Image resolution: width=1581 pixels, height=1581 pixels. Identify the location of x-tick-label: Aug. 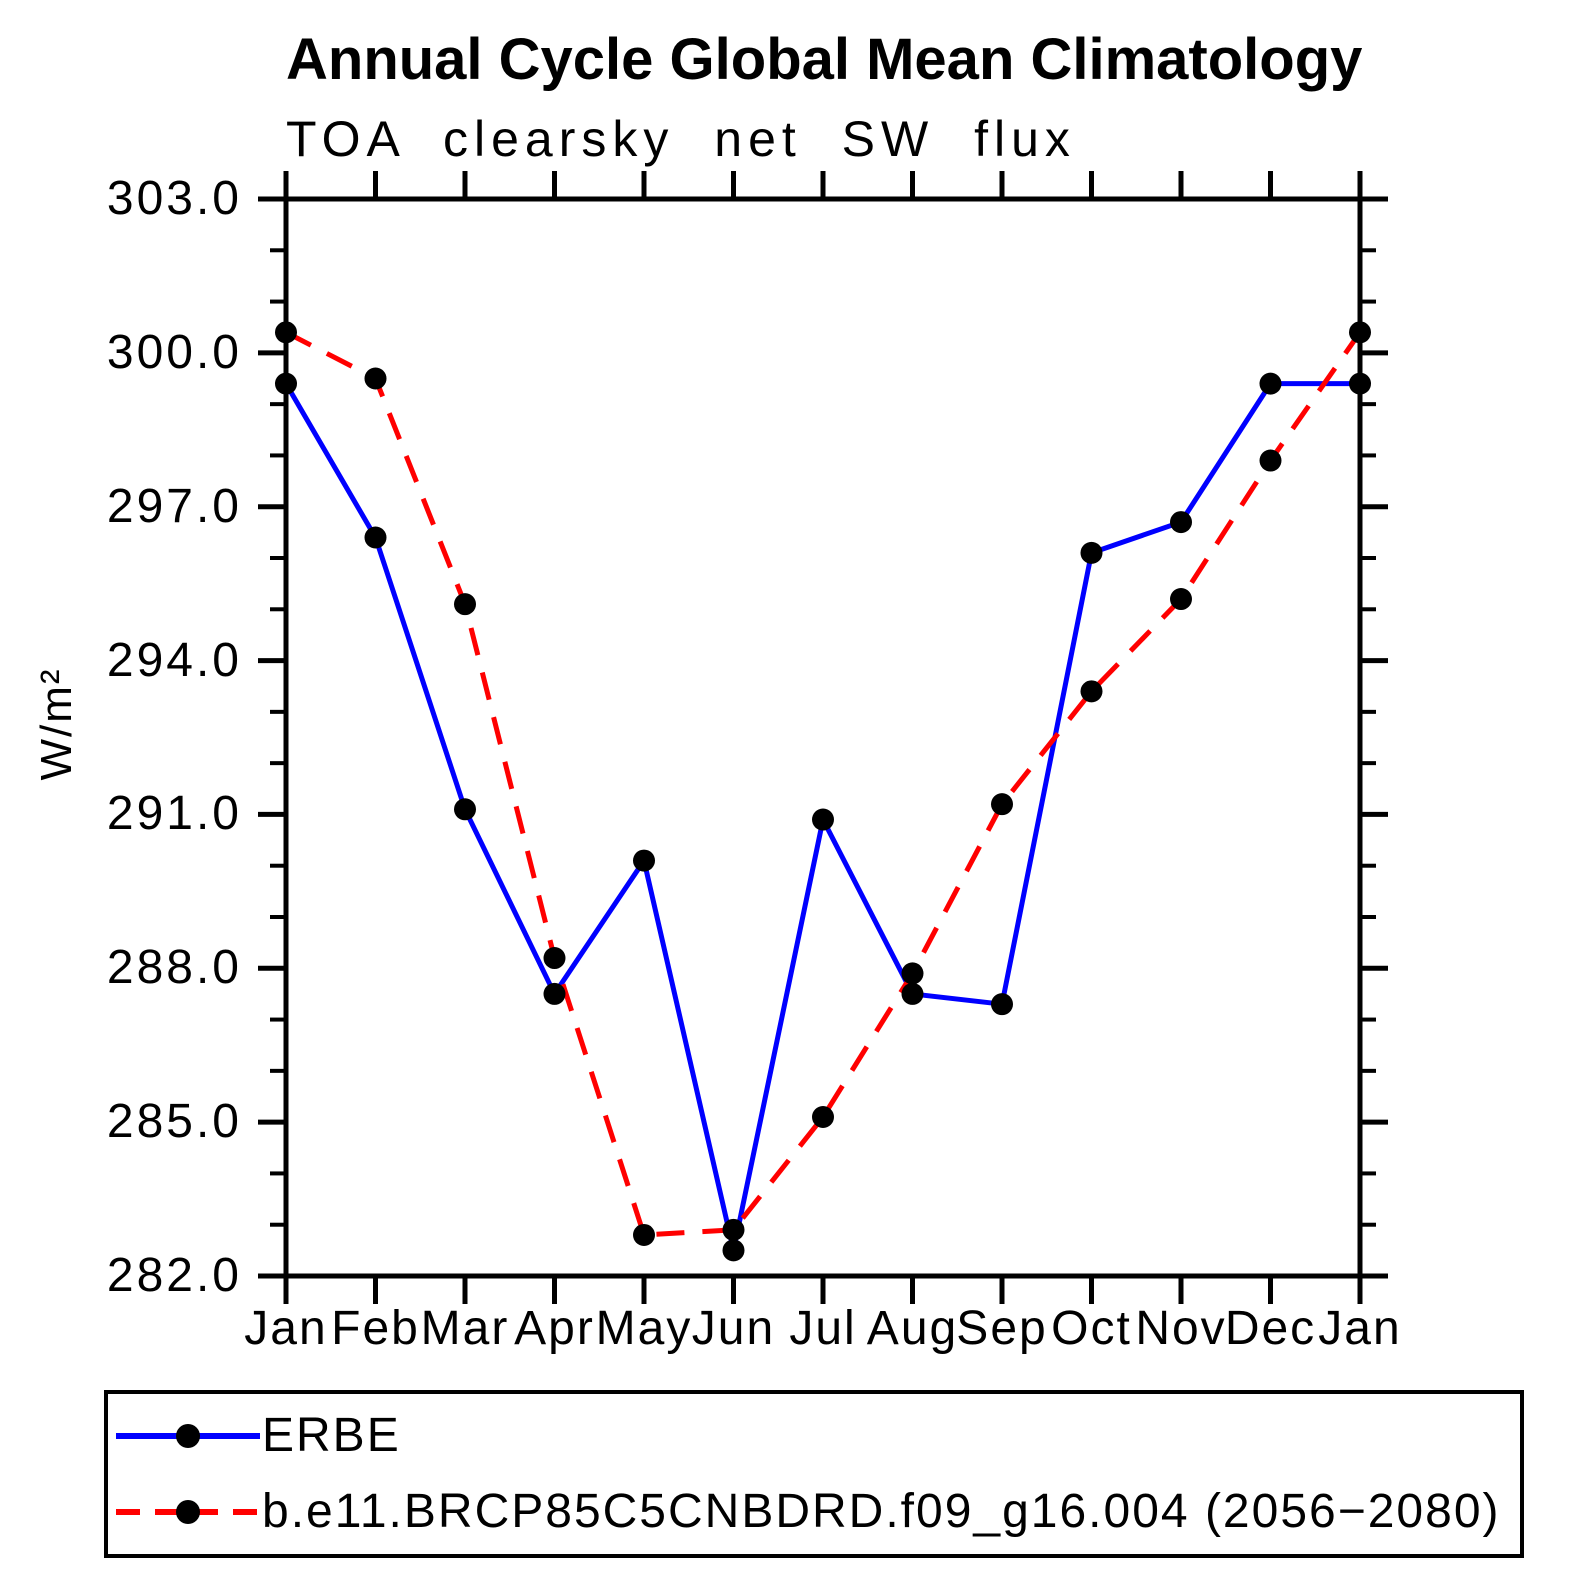
(912, 1328).